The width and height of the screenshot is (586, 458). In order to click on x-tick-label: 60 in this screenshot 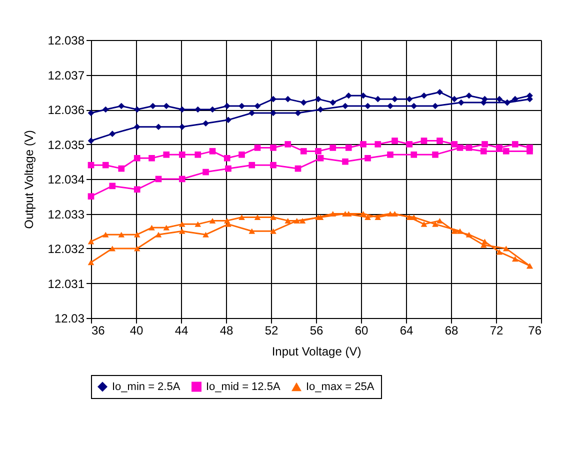, I will do `click(361, 331)`.